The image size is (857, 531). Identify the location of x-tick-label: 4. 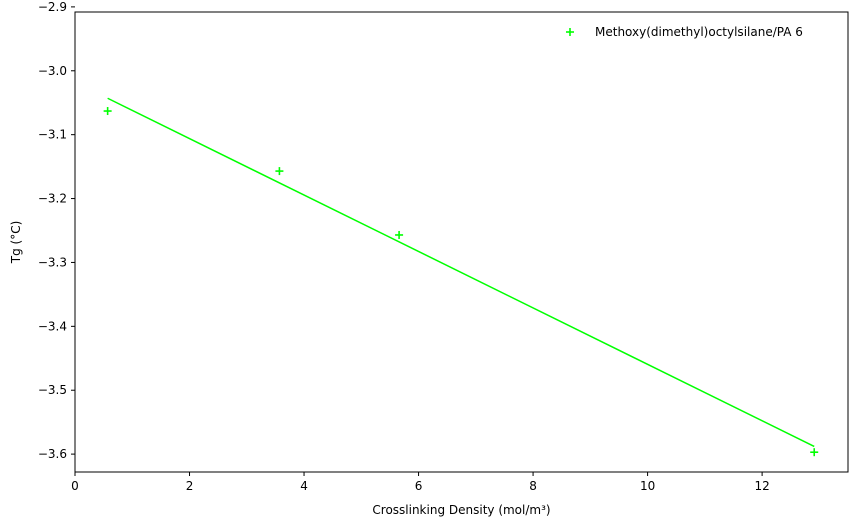
(304, 486).